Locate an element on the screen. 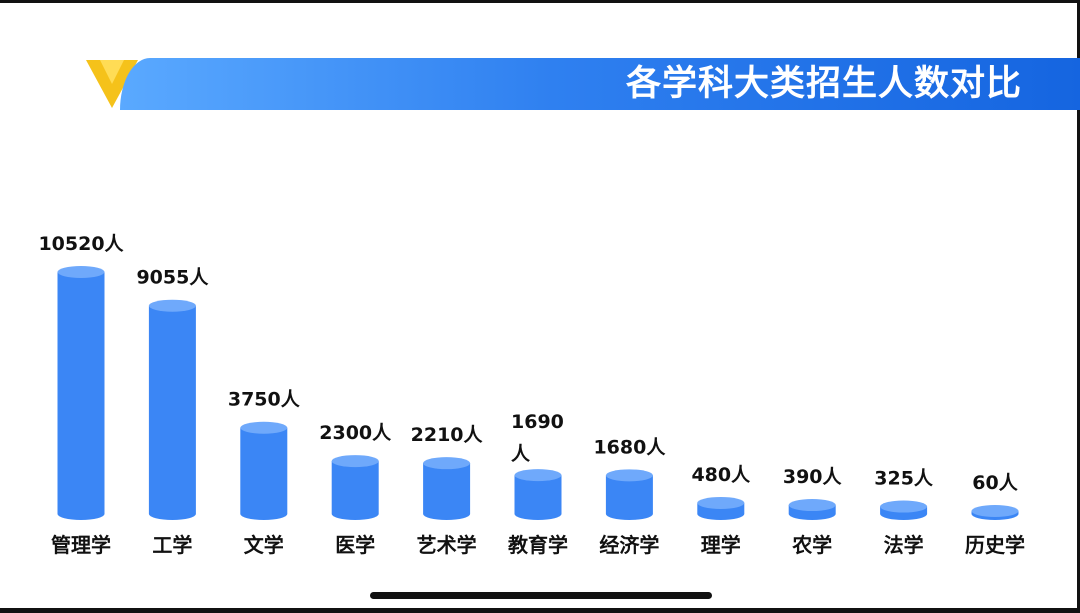 This screenshot has width=1080, height=613. data-label: 480人 is located at coordinates (721, 475).